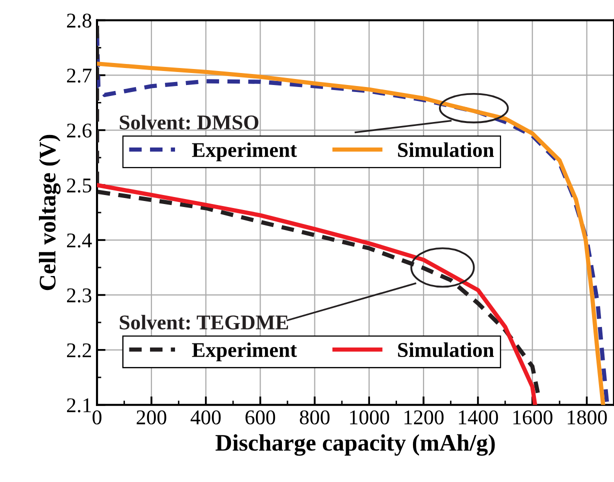  What do you see at coordinates (424, 417) in the screenshot?
I see `x-tick-label: 1200` at bounding box center [424, 417].